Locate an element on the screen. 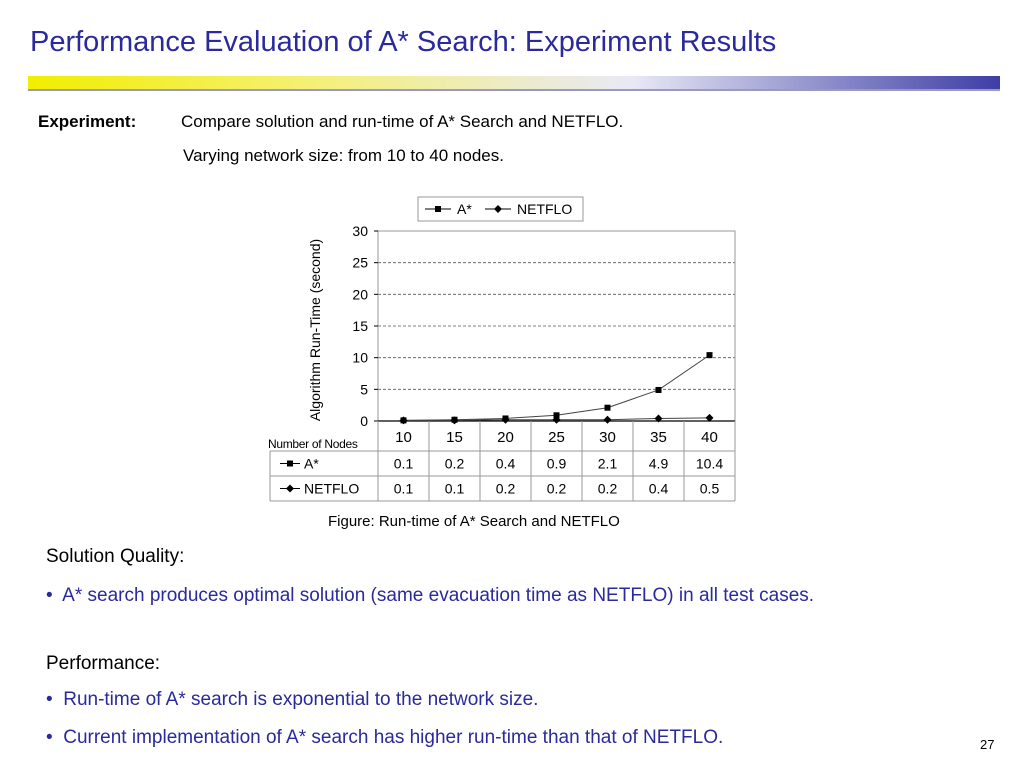  experiment-label: Experiment: is located at coordinates (87, 121).